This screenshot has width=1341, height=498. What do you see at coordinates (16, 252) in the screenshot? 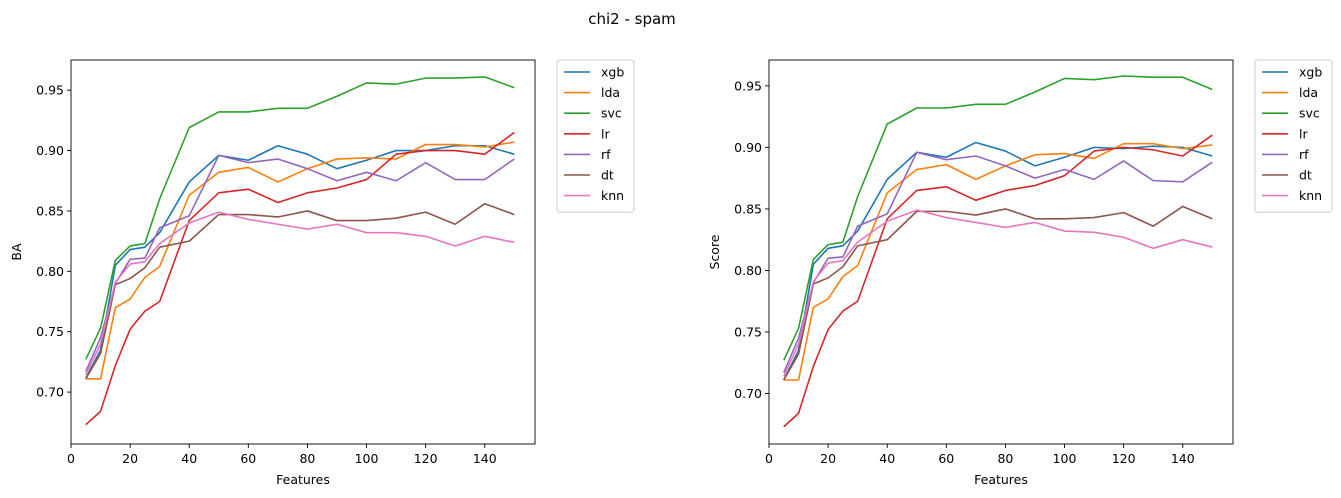
I see `y-axis-label: BA` at bounding box center [16, 252].